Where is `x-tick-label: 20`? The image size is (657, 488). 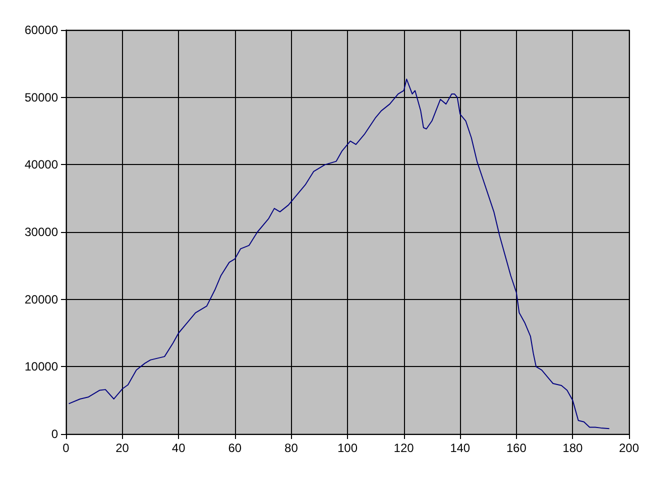
x-tick-label: 20 is located at coordinates (123, 448).